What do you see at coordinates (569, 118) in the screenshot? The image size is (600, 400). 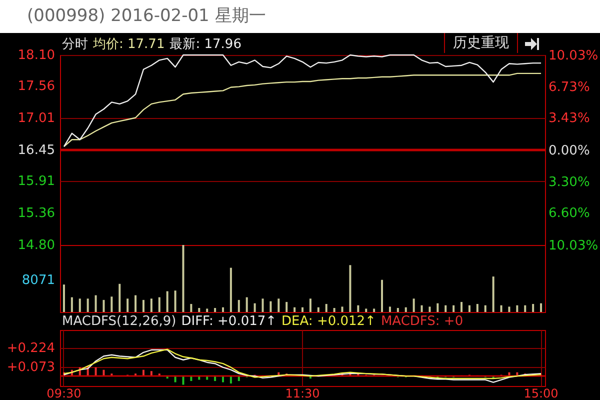 I see `y2-tick-label: 3.43%` at bounding box center [569, 118].